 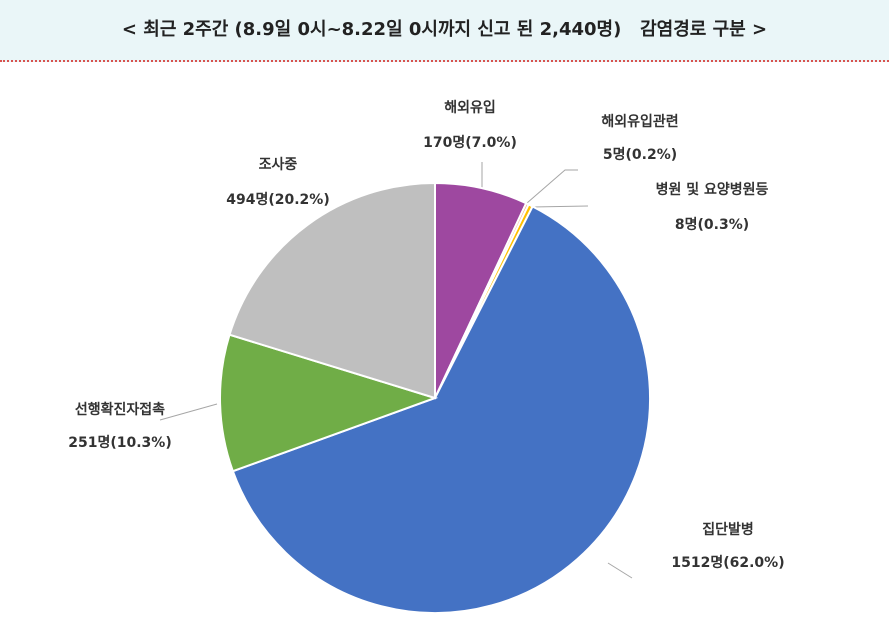 I want to click on value-label: 1512명(62.0%), so click(x=727, y=562).